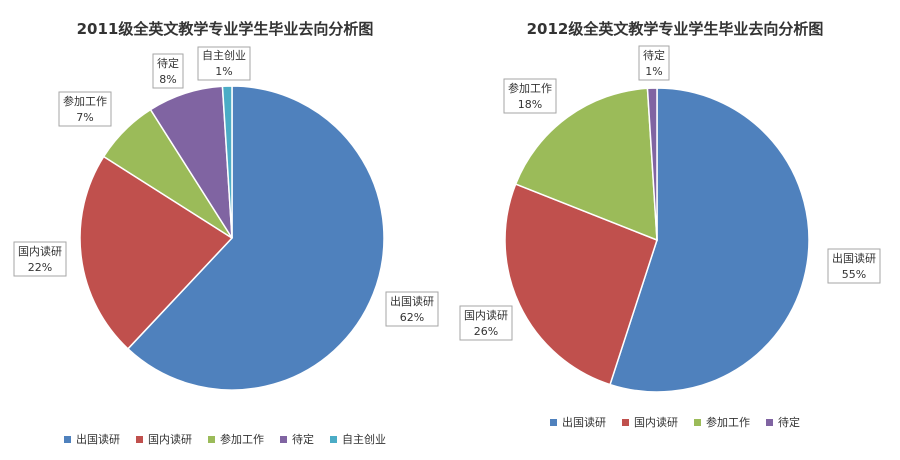  I want to click on data-label-4: 自主创业 1%, so click(224, 63).